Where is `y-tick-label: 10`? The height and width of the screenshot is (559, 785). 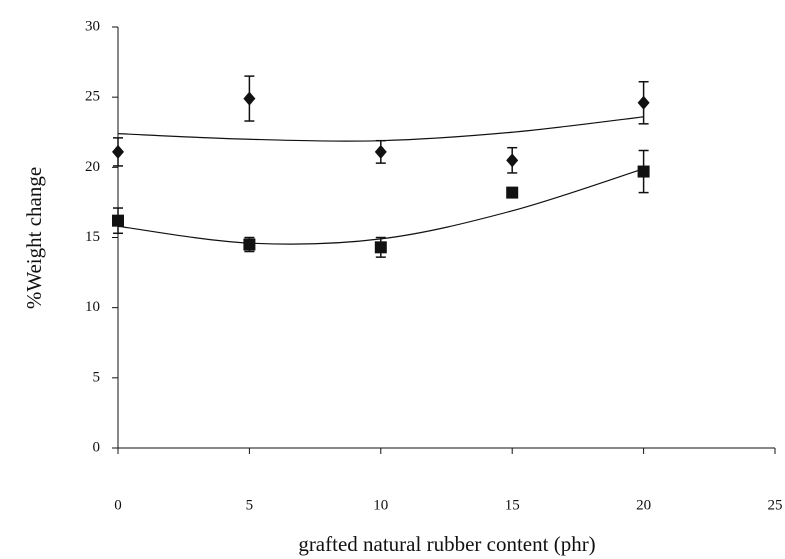
y-tick-label: 10 is located at coordinates (92, 307).